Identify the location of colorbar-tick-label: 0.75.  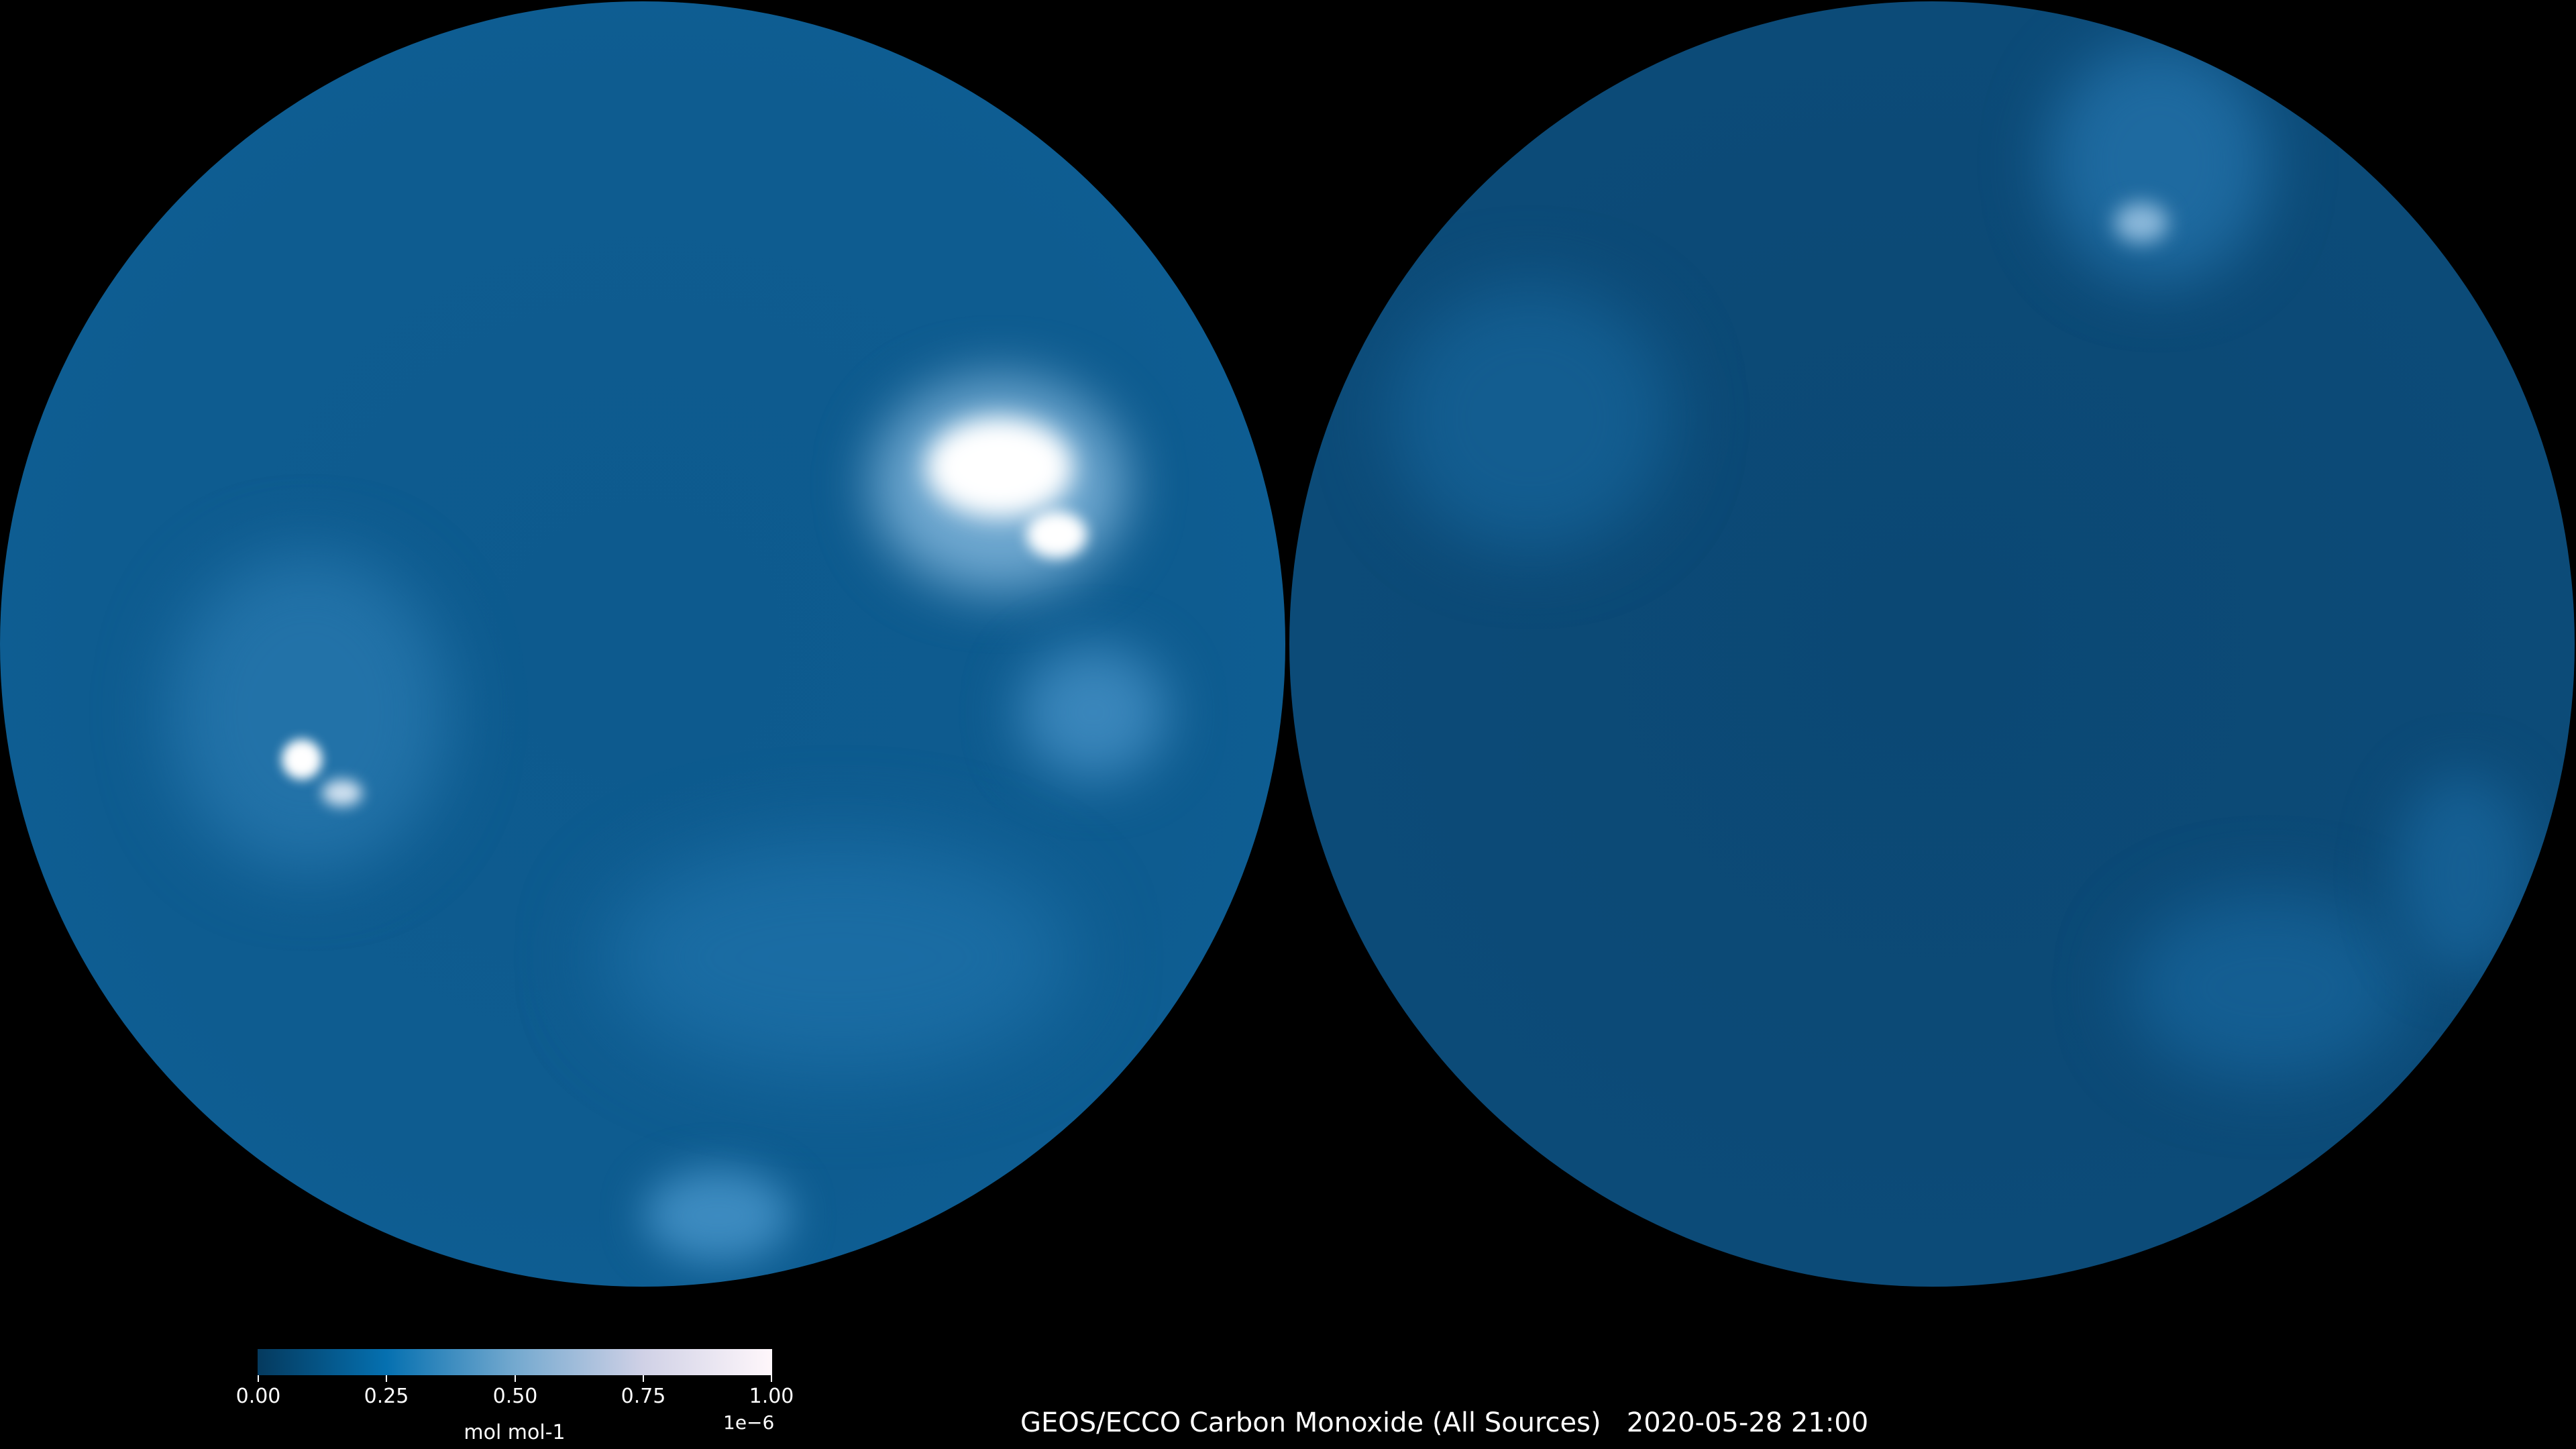
(643, 1396).